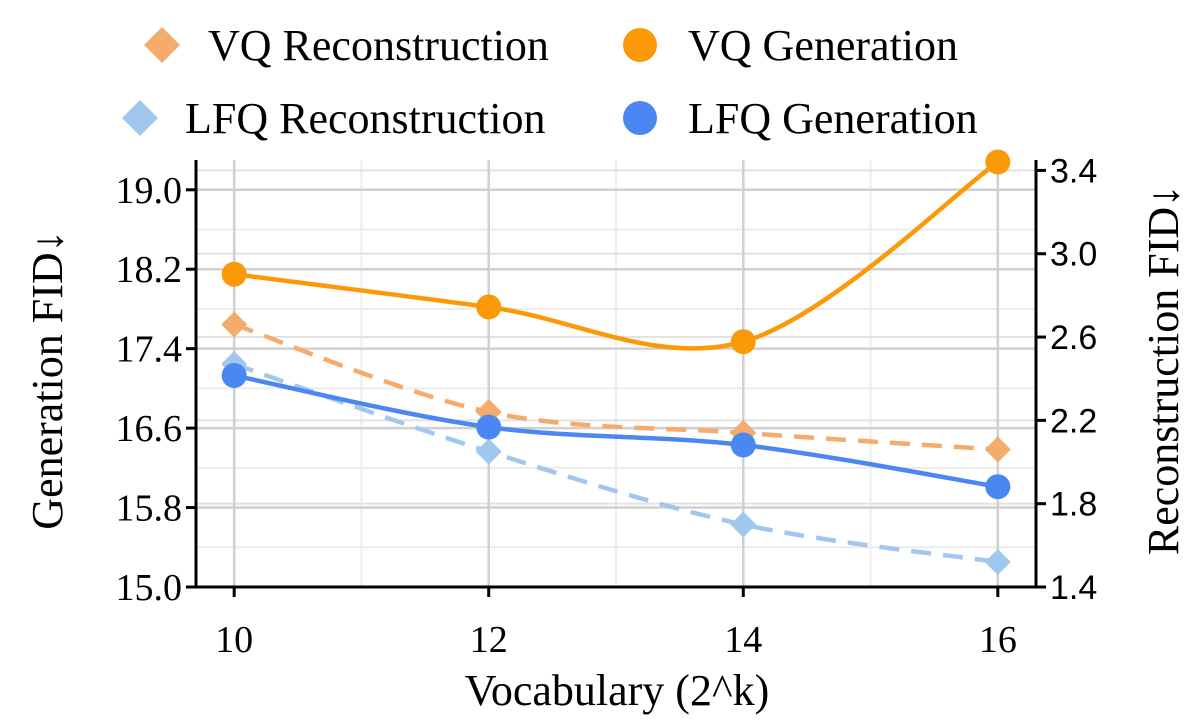 The image size is (1196, 722). I want to click on x-tick-label: 16, so click(998, 640).